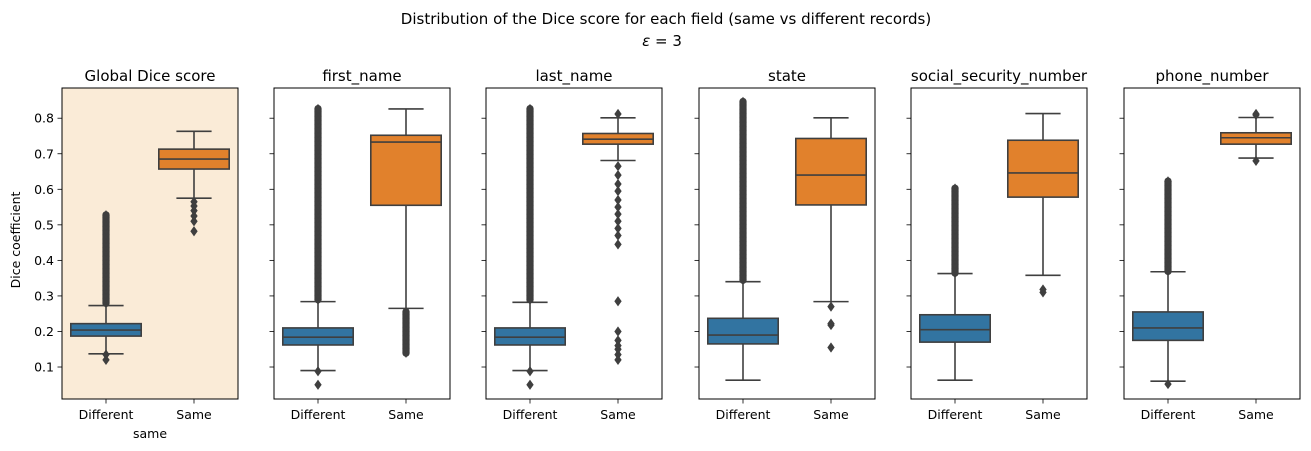 Image resolution: width=1311 pixels, height=451 pixels. What do you see at coordinates (150, 76) in the screenshot?
I see `panel-title: Global Dice score` at bounding box center [150, 76].